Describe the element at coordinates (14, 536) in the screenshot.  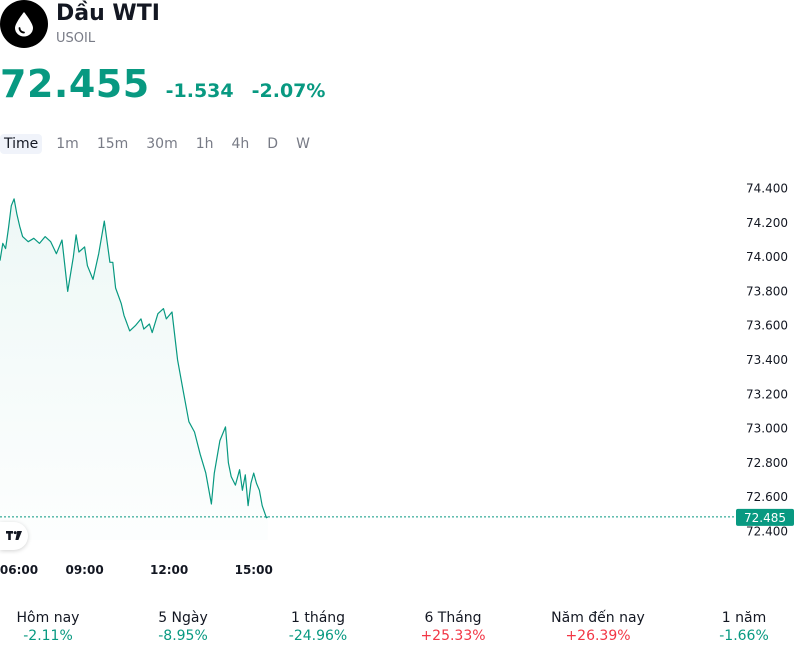
I see `tradingview-logo-icon` at that location.